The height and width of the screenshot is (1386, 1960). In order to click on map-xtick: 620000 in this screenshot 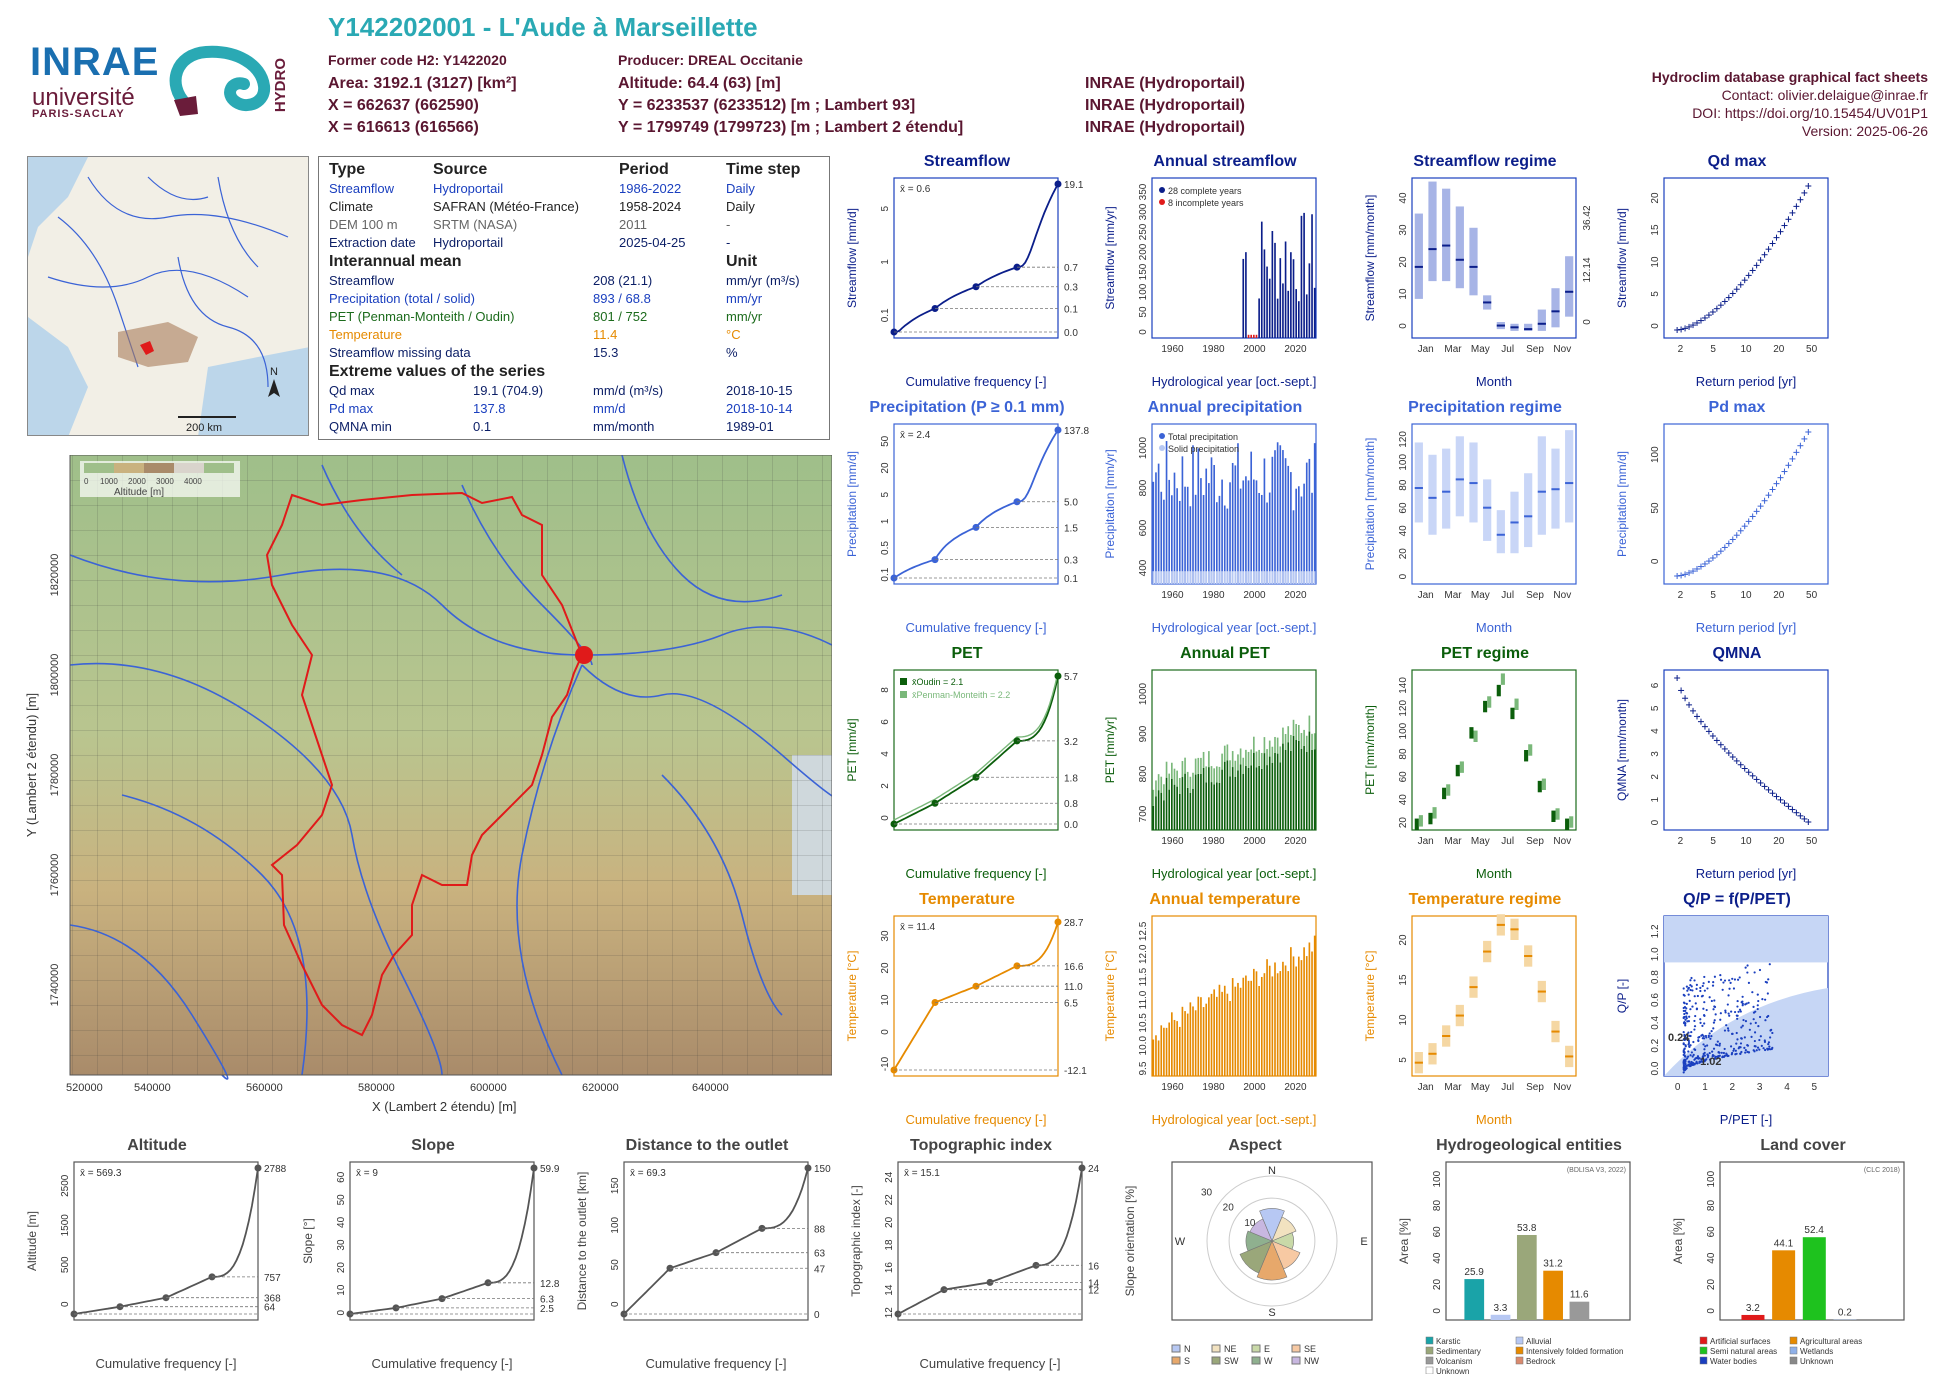, I will do `click(600, 1088)`.